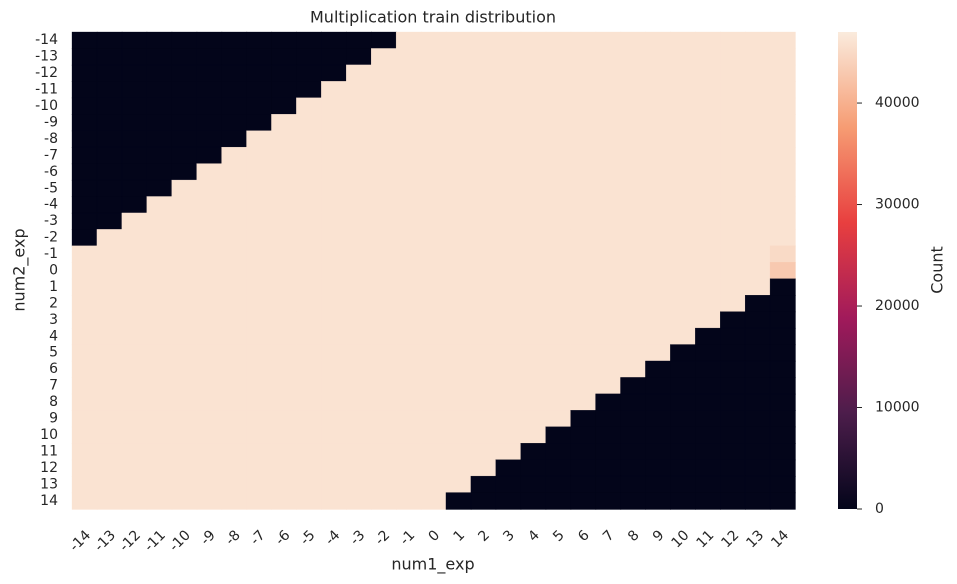 This screenshot has height=584, width=957. I want to click on y-tick-label: -11, so click(46, 90).